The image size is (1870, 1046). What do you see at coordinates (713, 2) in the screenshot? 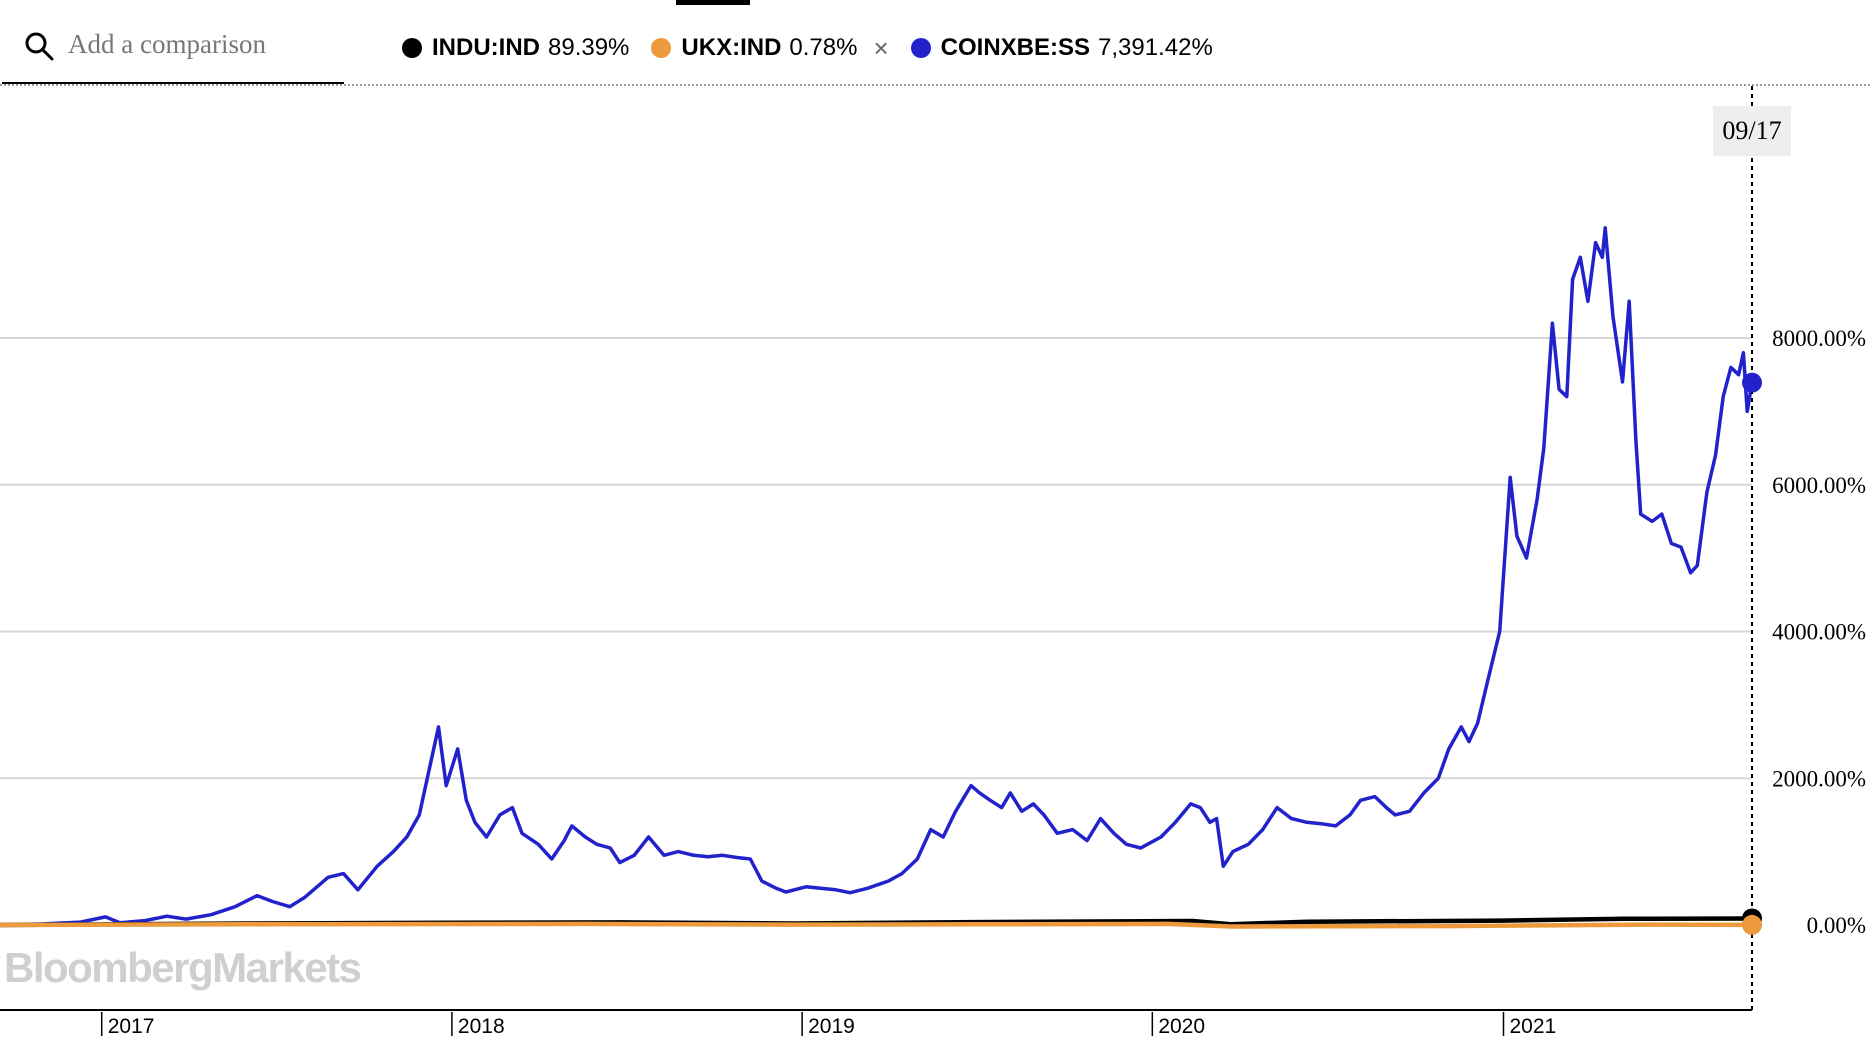
I see `active-tab-indicator` at bounding box center [713, 2].